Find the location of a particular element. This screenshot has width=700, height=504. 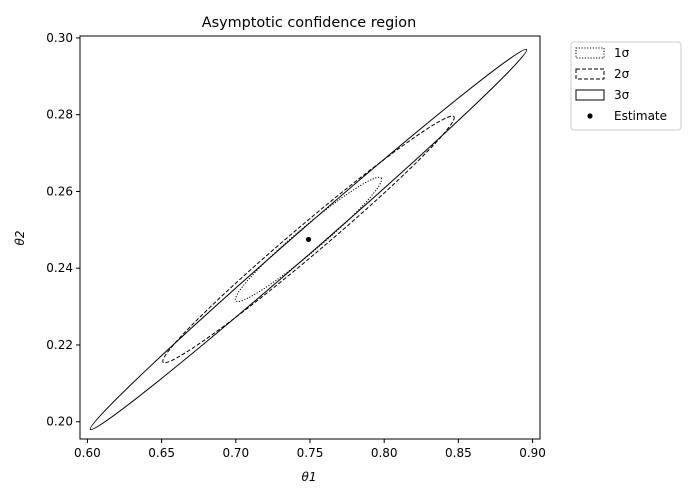

y-tick-label-2: 0.24 is located at coordinates (59, 268).